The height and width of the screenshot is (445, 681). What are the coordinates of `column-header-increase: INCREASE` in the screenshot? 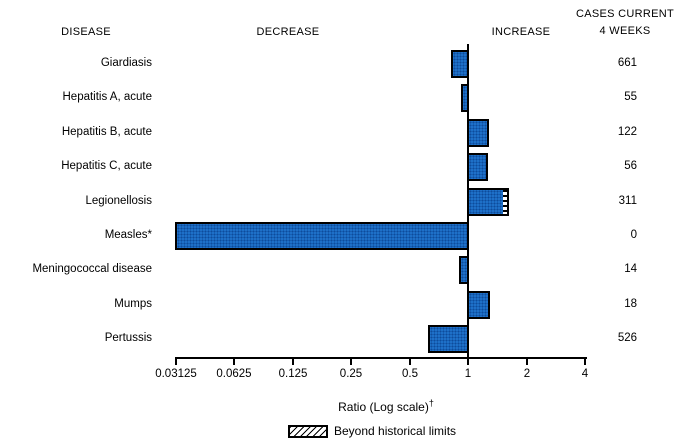 It's located at (521, 32).